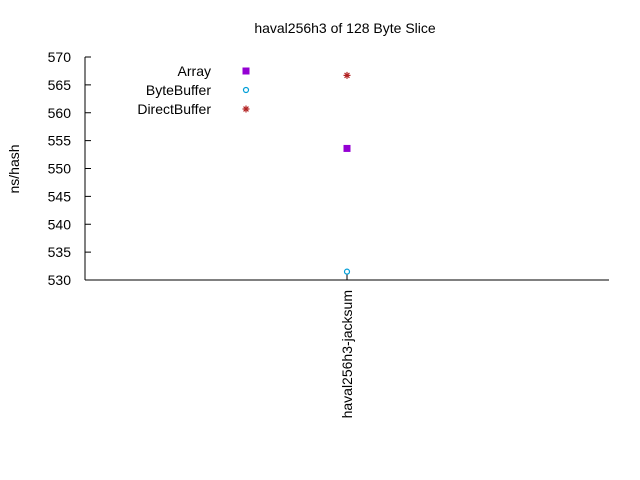  What do you see at coordinates (60, 196) in the screenshot?
I see `y-tick-label: 545` at bounding box center [60, 196].